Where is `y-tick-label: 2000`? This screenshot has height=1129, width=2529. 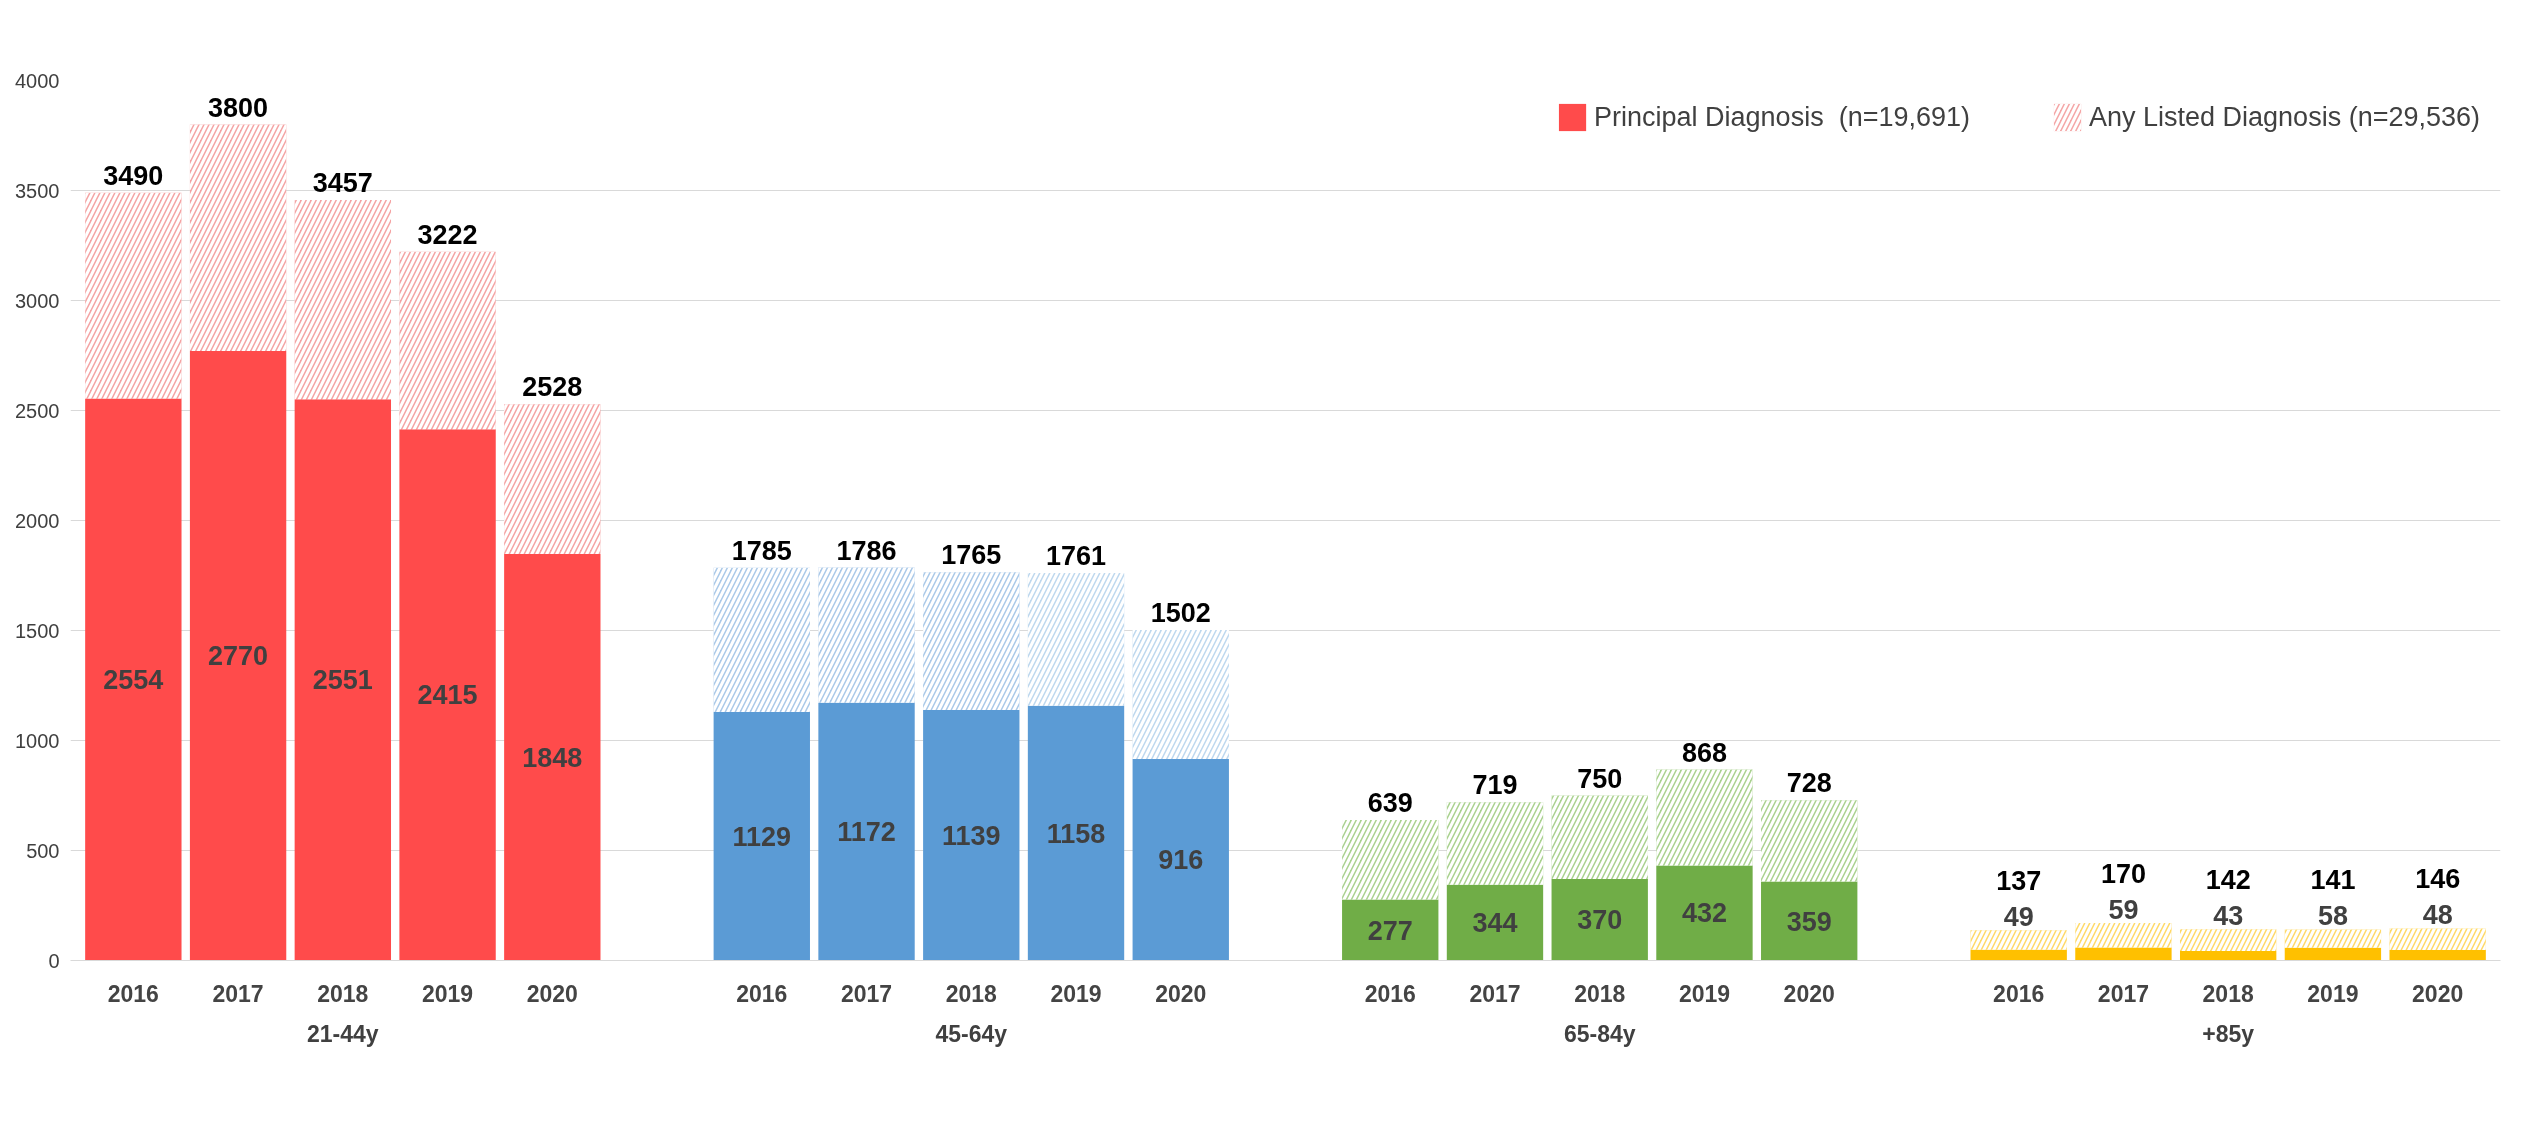
y-tick-label: 2000 is located at coordinates (37, 520).